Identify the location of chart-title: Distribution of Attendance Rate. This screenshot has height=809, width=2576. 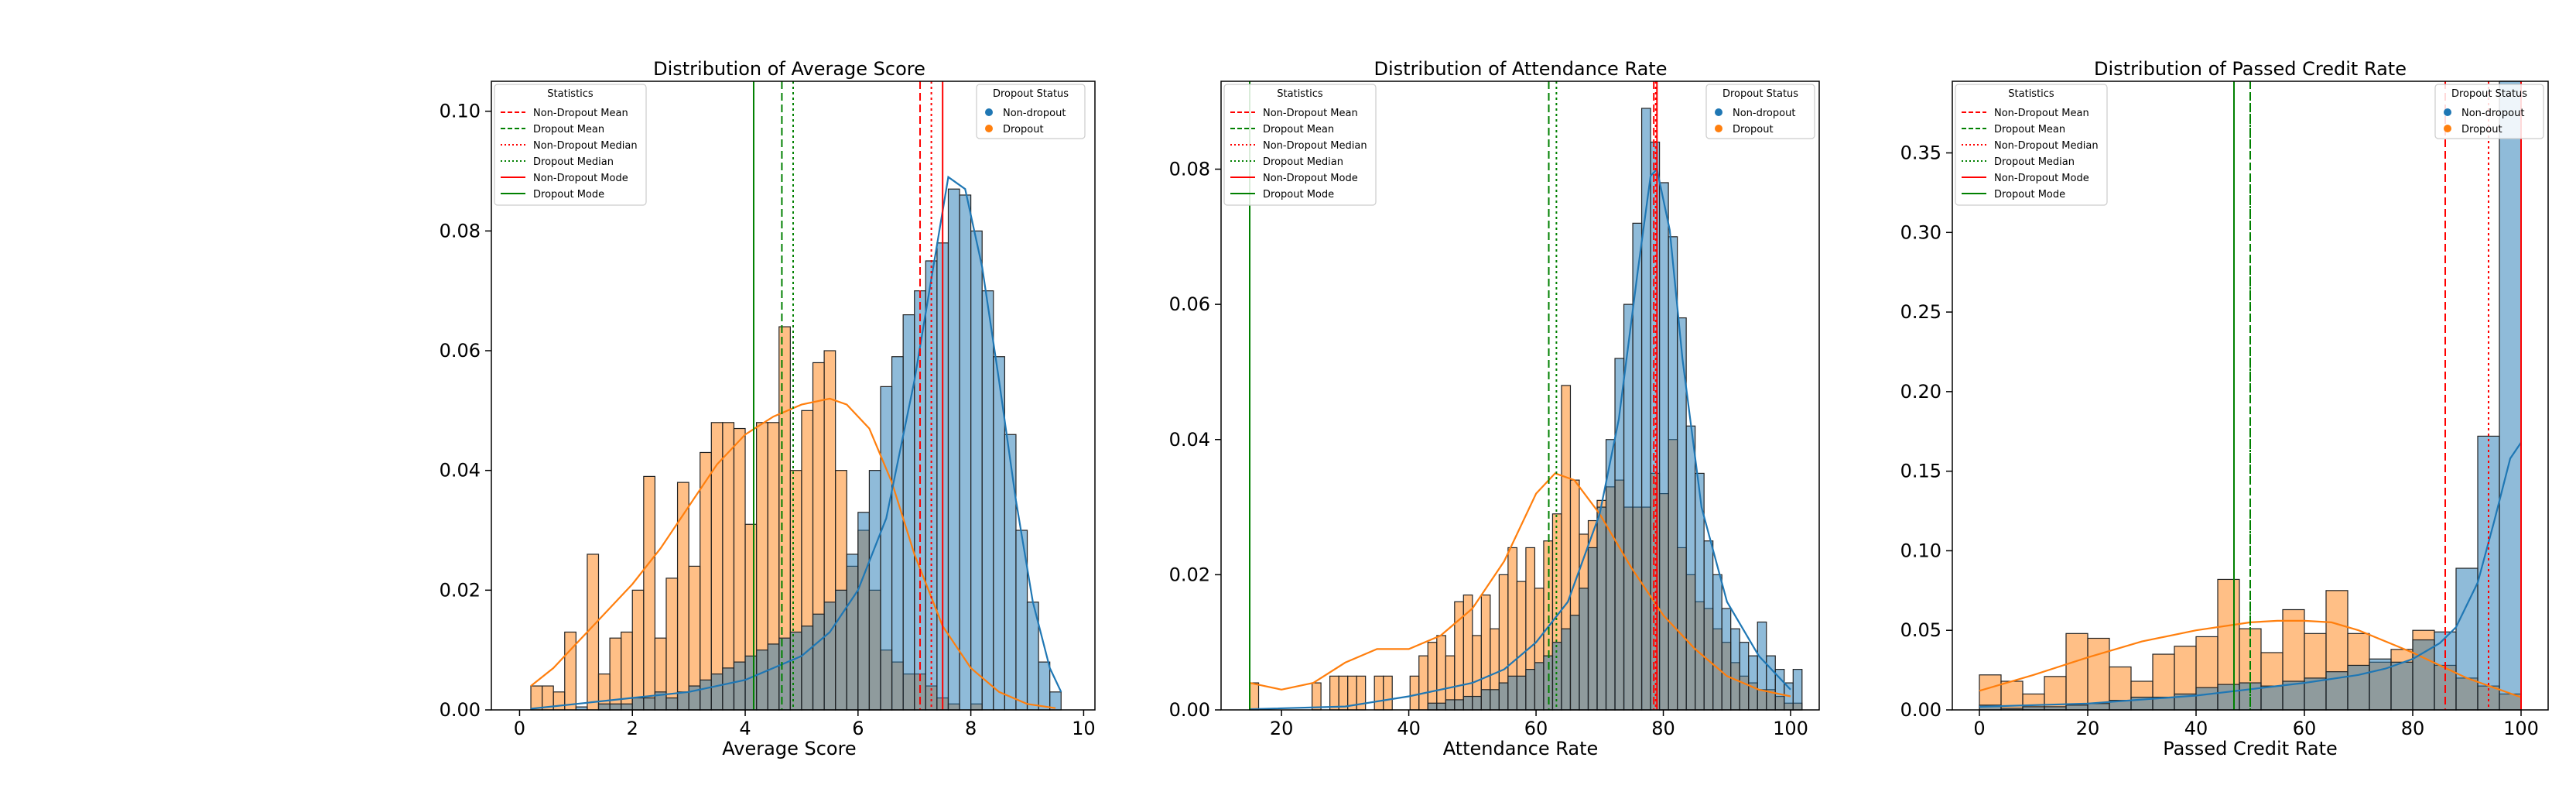
(1521, 69).